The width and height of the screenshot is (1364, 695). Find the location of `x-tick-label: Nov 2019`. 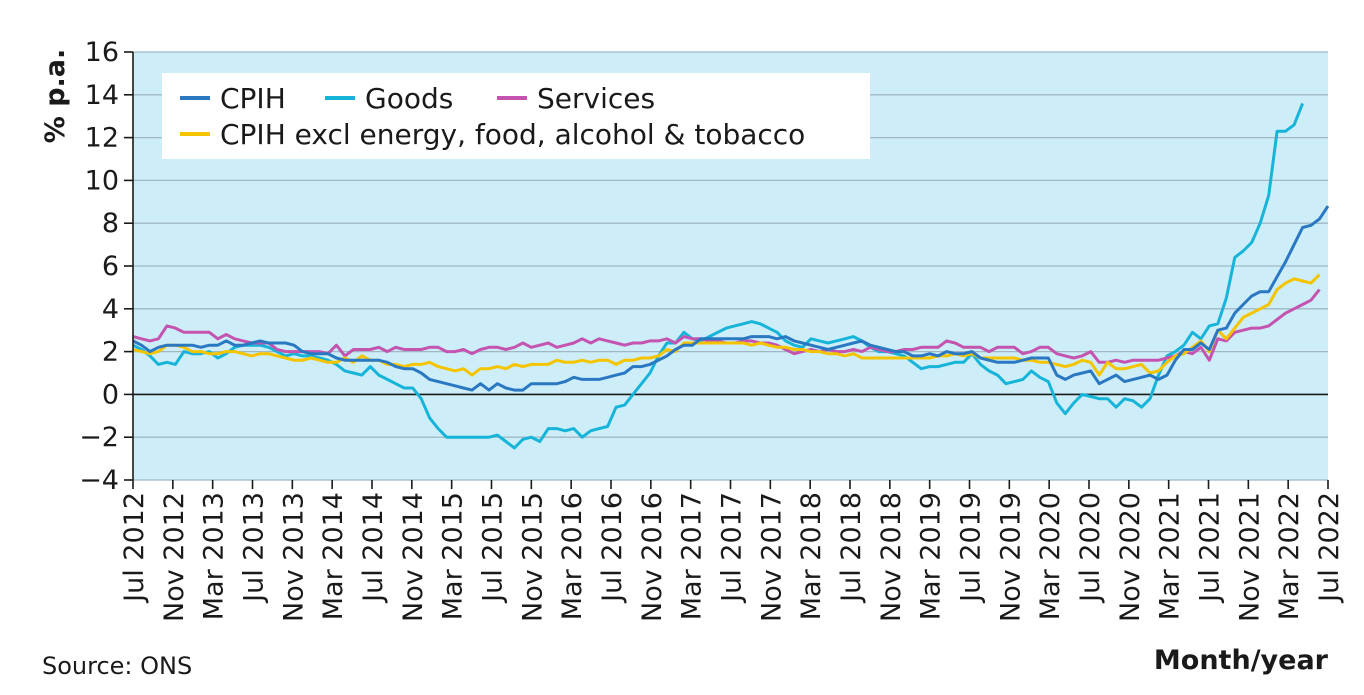

x-tick-label: Nov 2019 is located at coordinates (1010, 557).